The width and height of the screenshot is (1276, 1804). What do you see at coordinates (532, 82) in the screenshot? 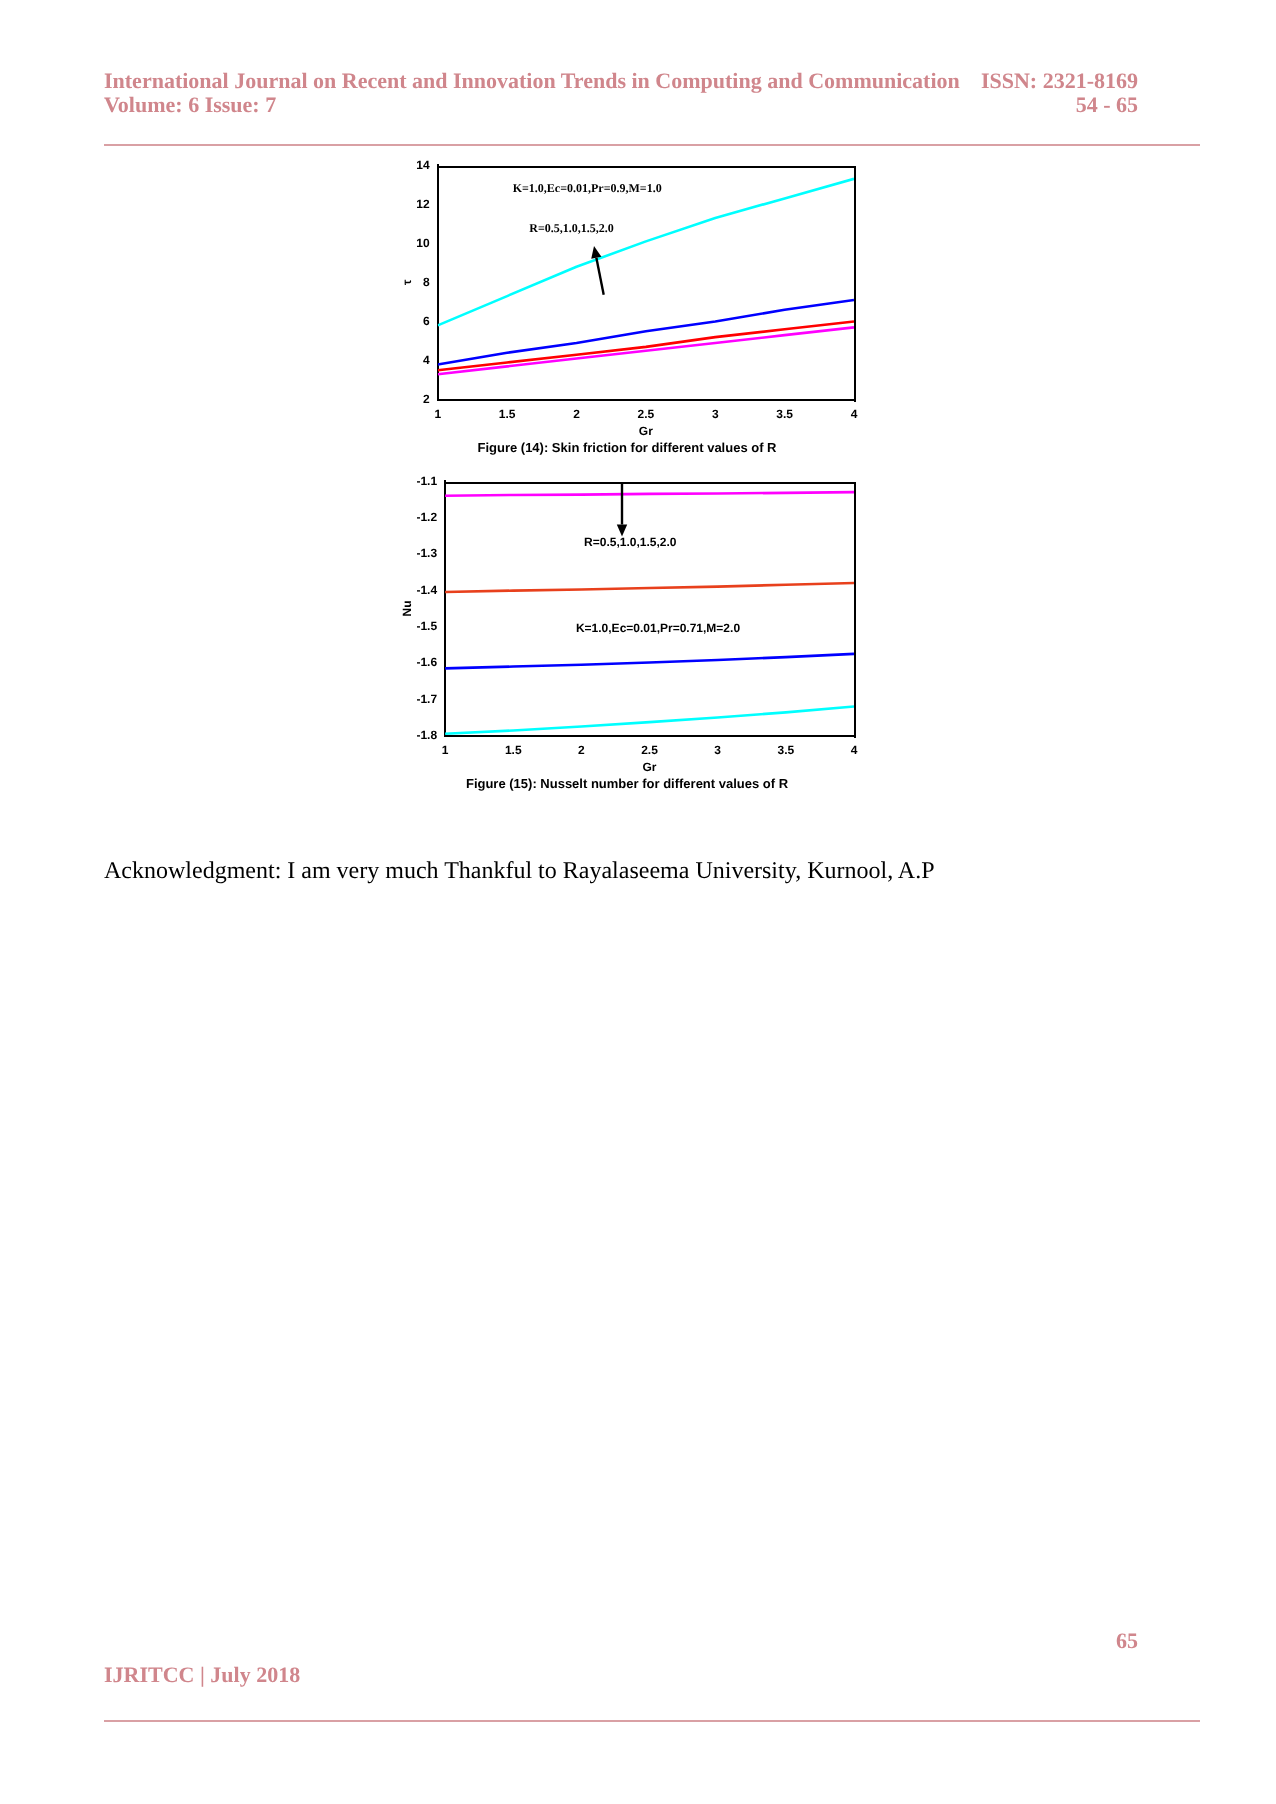
I see `text: International Journal on Recent and Innovation Trends in Computing and Communication` at bounding box center [532, 82].